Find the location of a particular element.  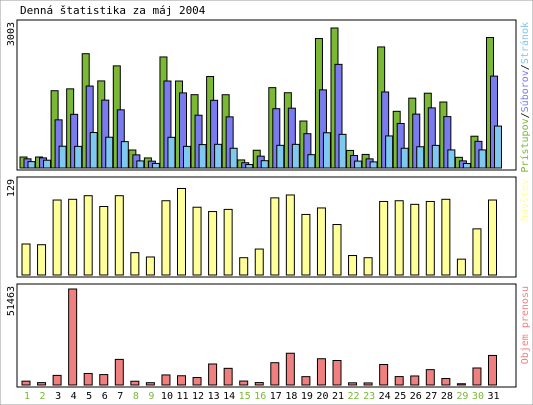

day-label-12: 12 is located at coordinates (198, 396).